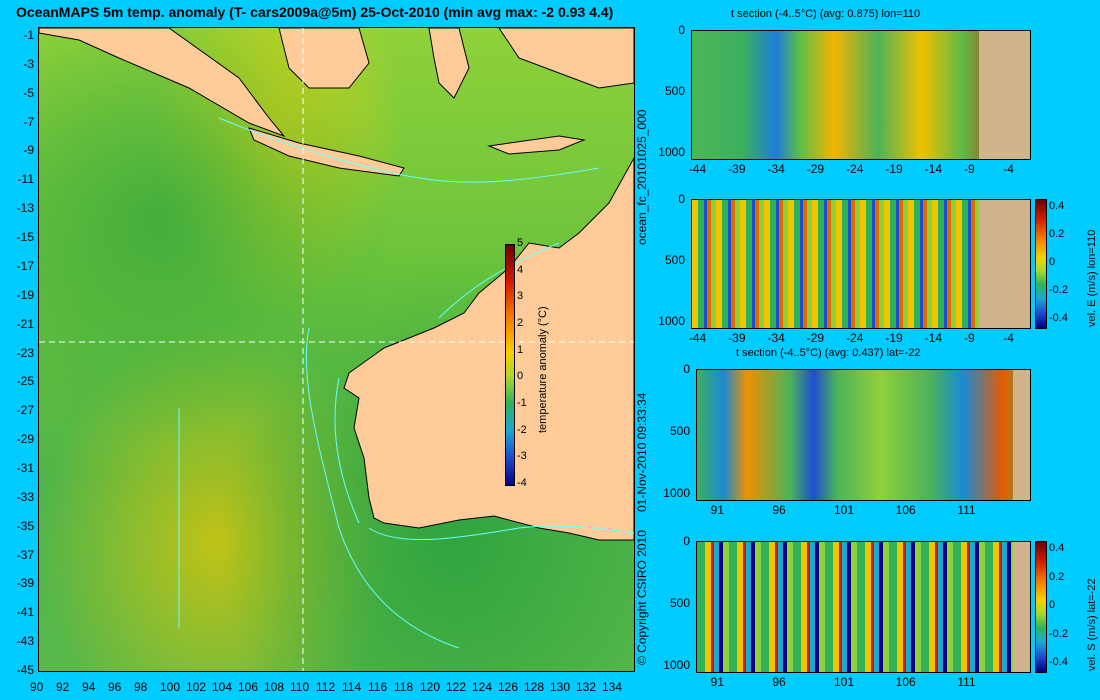  Describe the element at coordinates (815, 338) in the screenshot. I see `section-x-tick: -29` at that location.